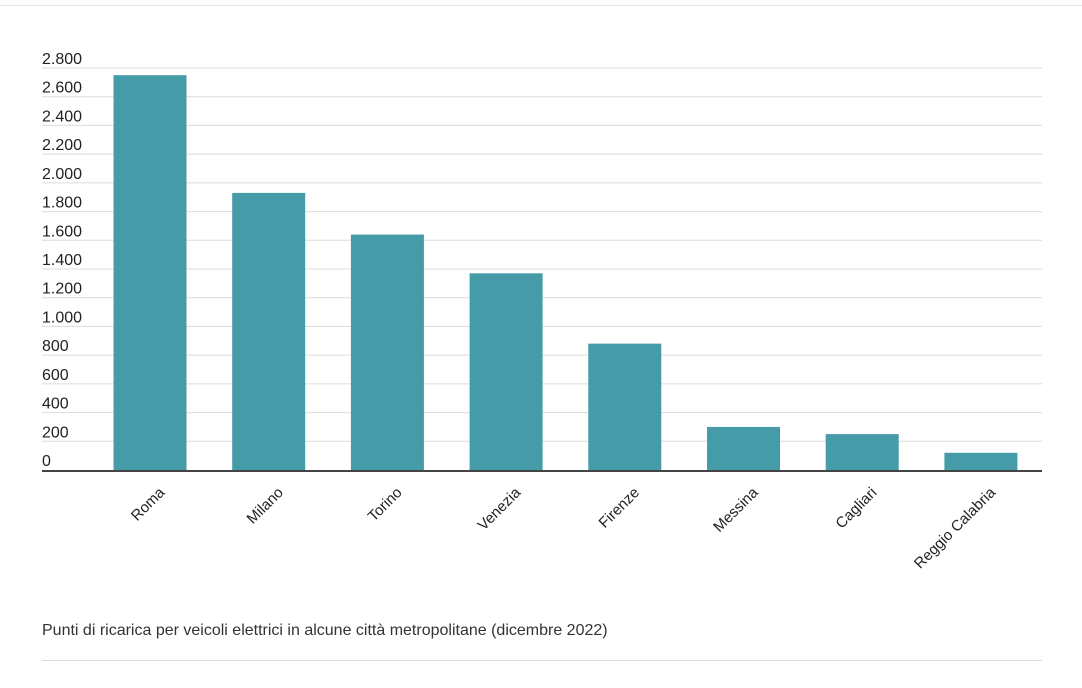 This screenshot has width=1082, height=688. Describe the element at coordinates (62, 289) in the screenshot. I see `y-tick-label: 1.200` at that location.